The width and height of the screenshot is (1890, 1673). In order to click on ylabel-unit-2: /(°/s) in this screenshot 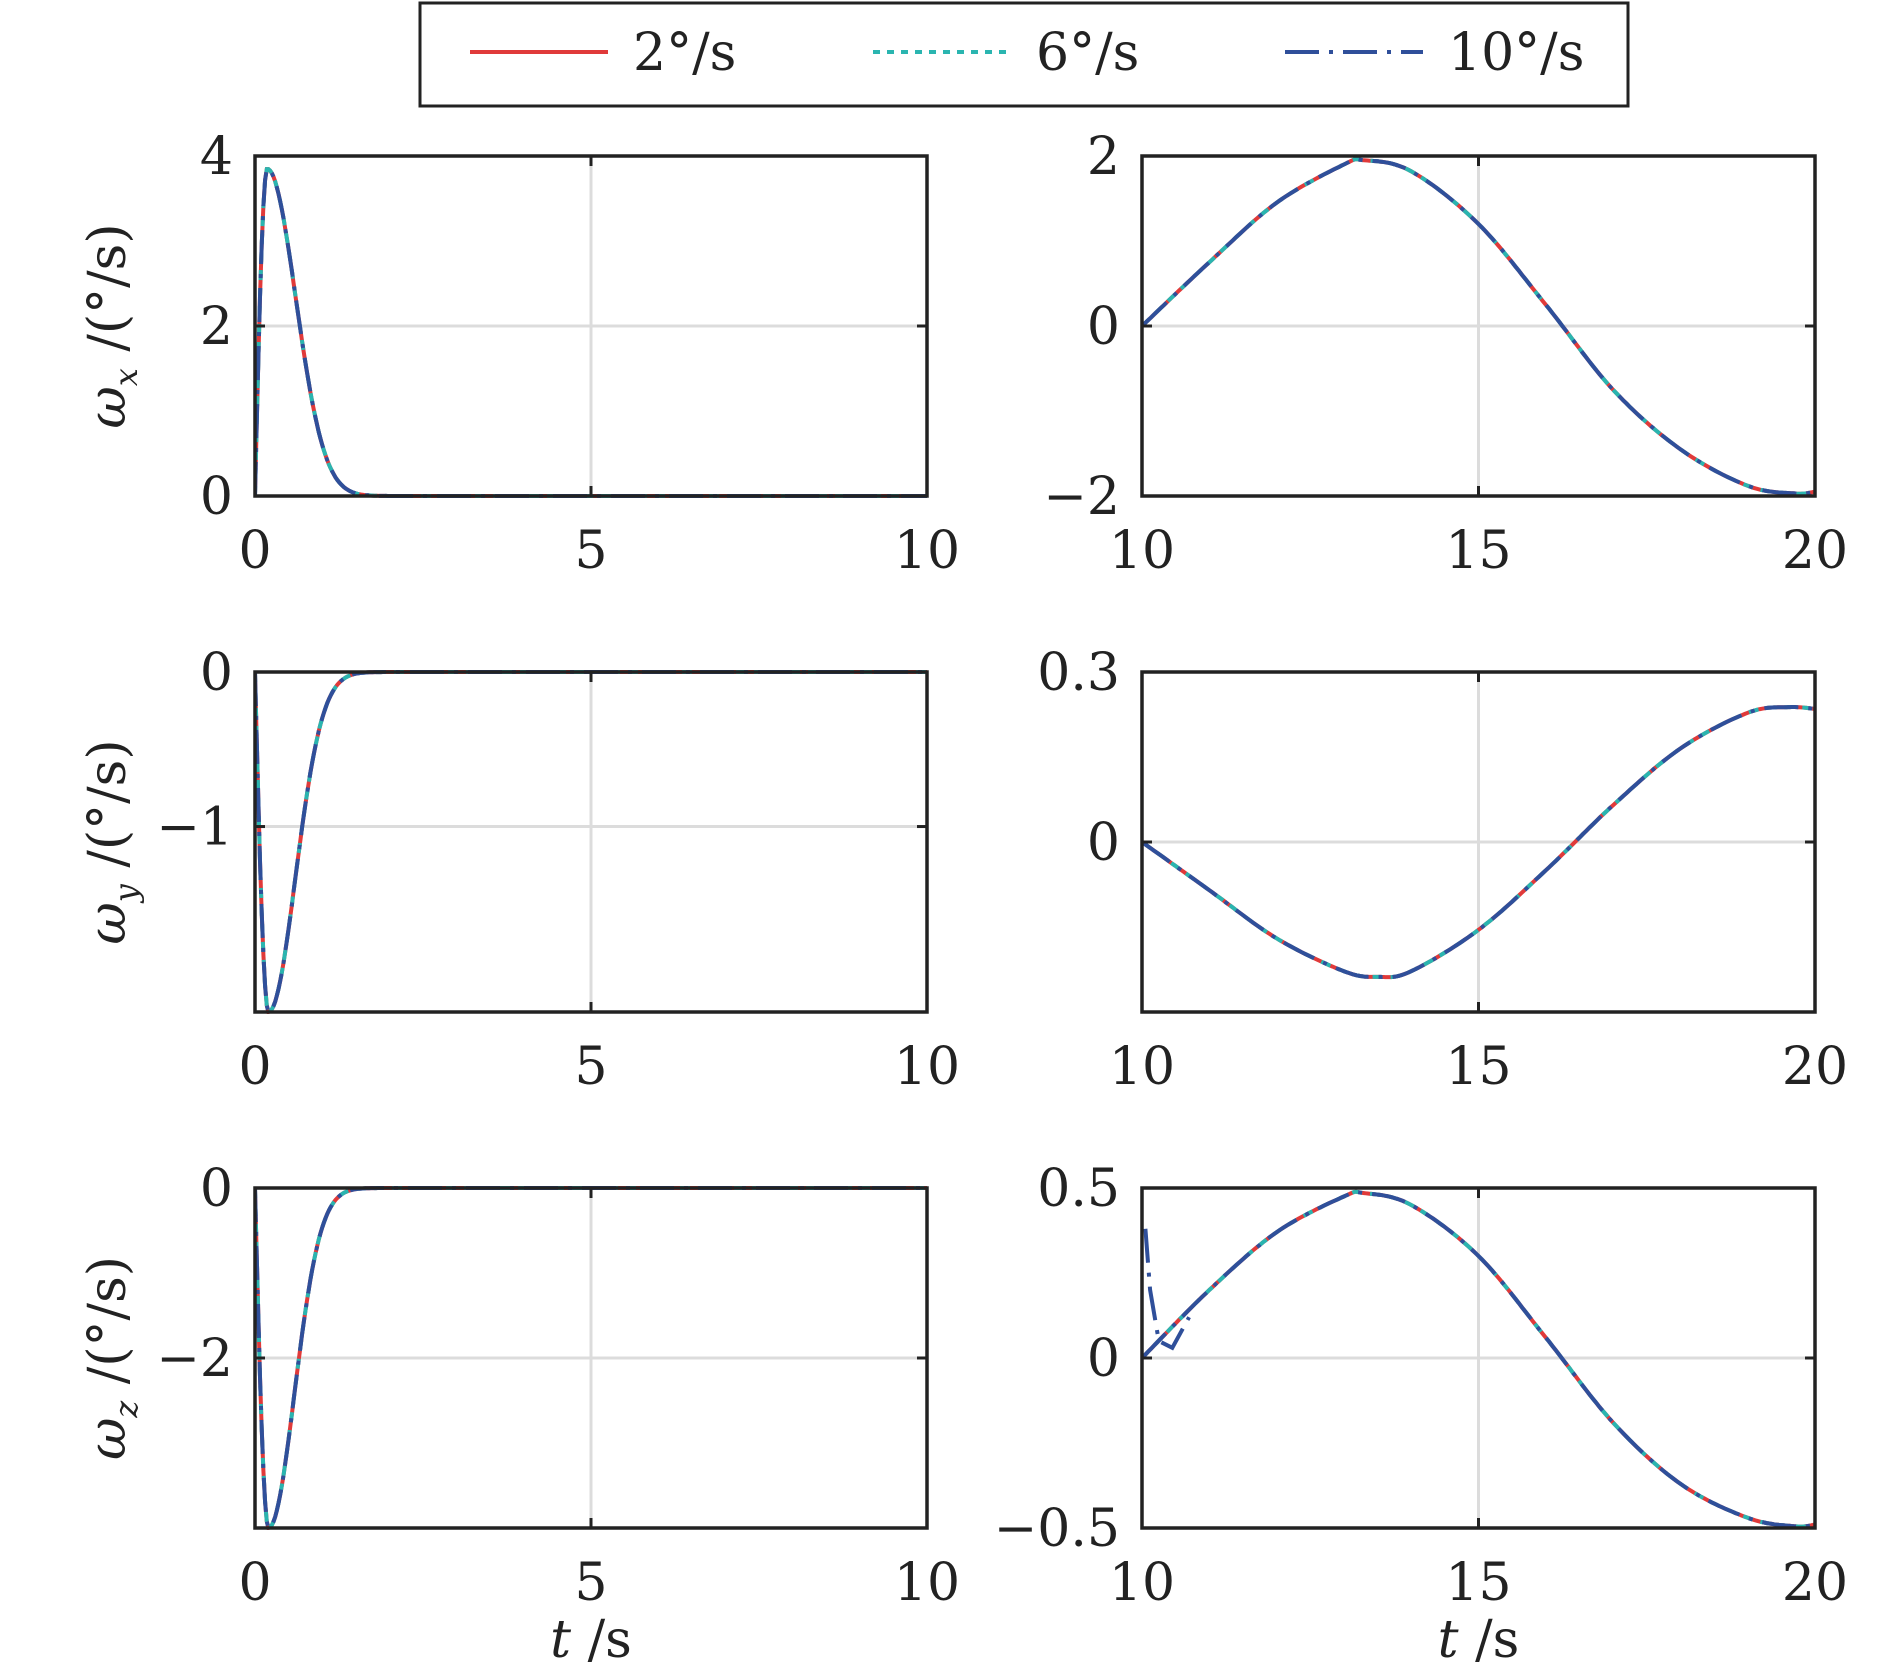, I will do `click(108, 1328)`.